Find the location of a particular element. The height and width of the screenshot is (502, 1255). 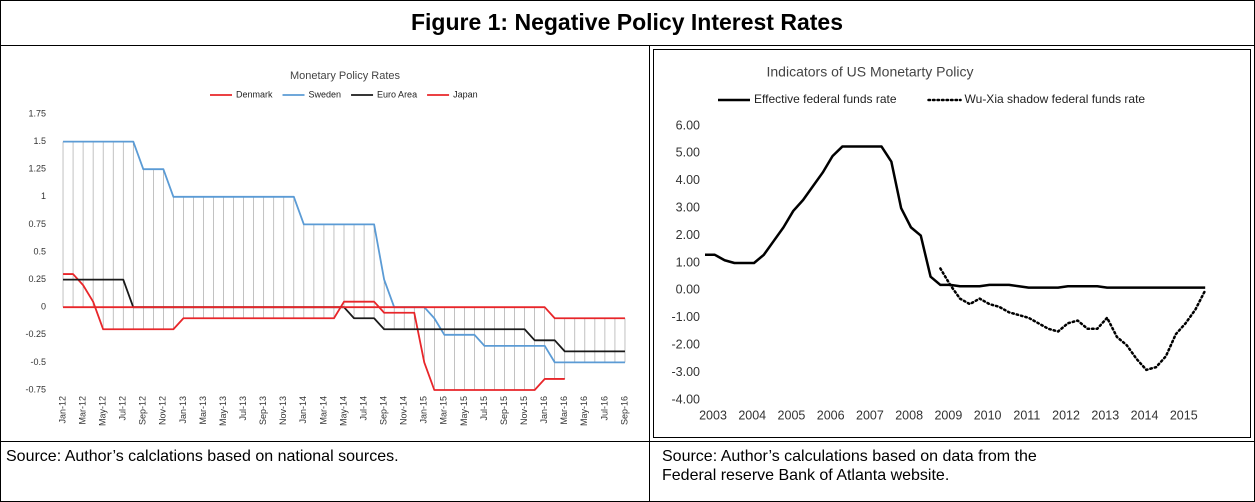

y-tick-label: -3.00 is located at coordinates (686, 372).